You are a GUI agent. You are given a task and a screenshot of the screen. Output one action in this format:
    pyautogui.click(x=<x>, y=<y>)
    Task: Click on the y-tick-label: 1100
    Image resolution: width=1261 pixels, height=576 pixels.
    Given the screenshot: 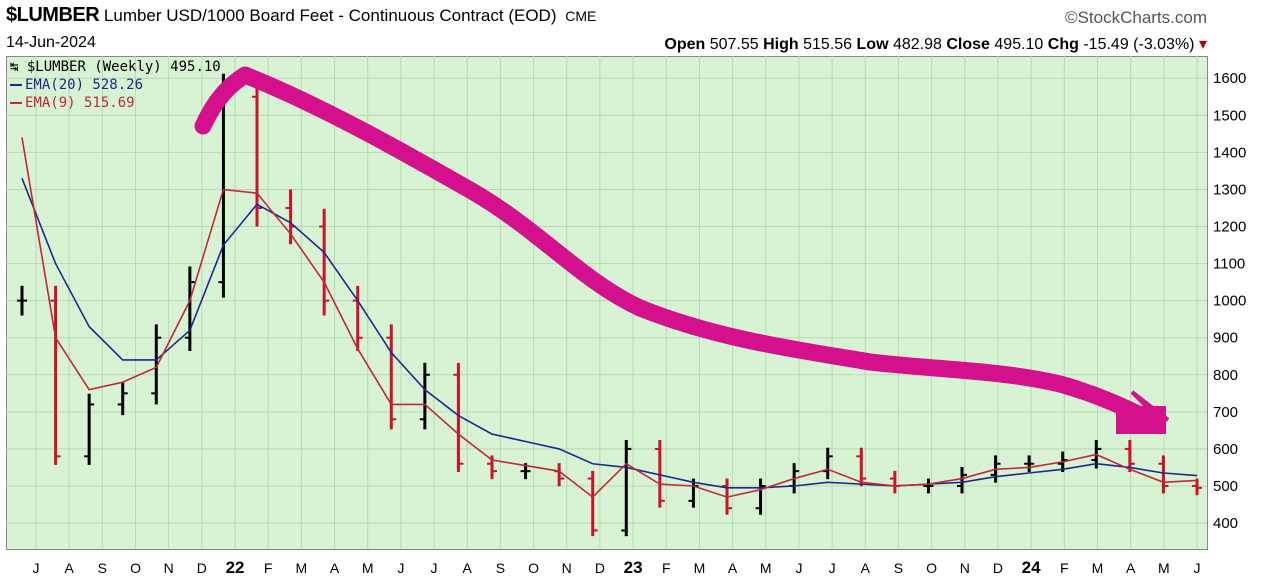 What is the action you would take?
    pyautogui.click(x=1229, y=264)
    